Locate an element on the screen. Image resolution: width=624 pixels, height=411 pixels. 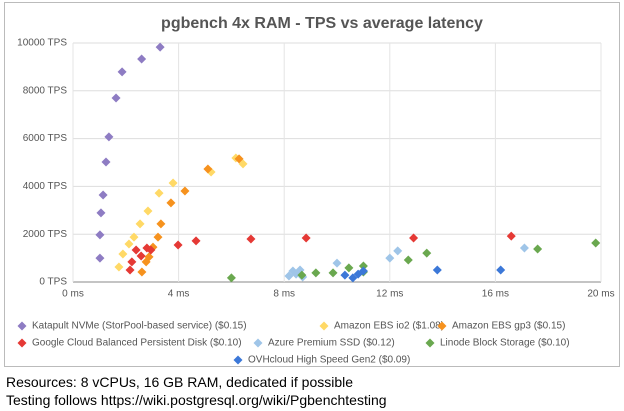
y-tick-label: 4000 TPS is located at coordinates (45, 186).